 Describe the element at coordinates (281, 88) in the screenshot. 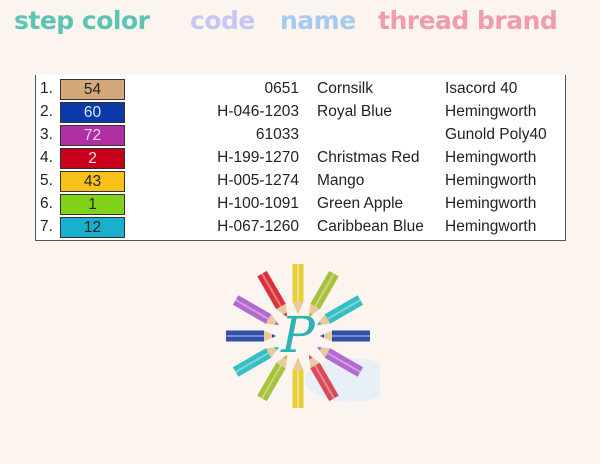

I see `thread-code: 0651` at that location.